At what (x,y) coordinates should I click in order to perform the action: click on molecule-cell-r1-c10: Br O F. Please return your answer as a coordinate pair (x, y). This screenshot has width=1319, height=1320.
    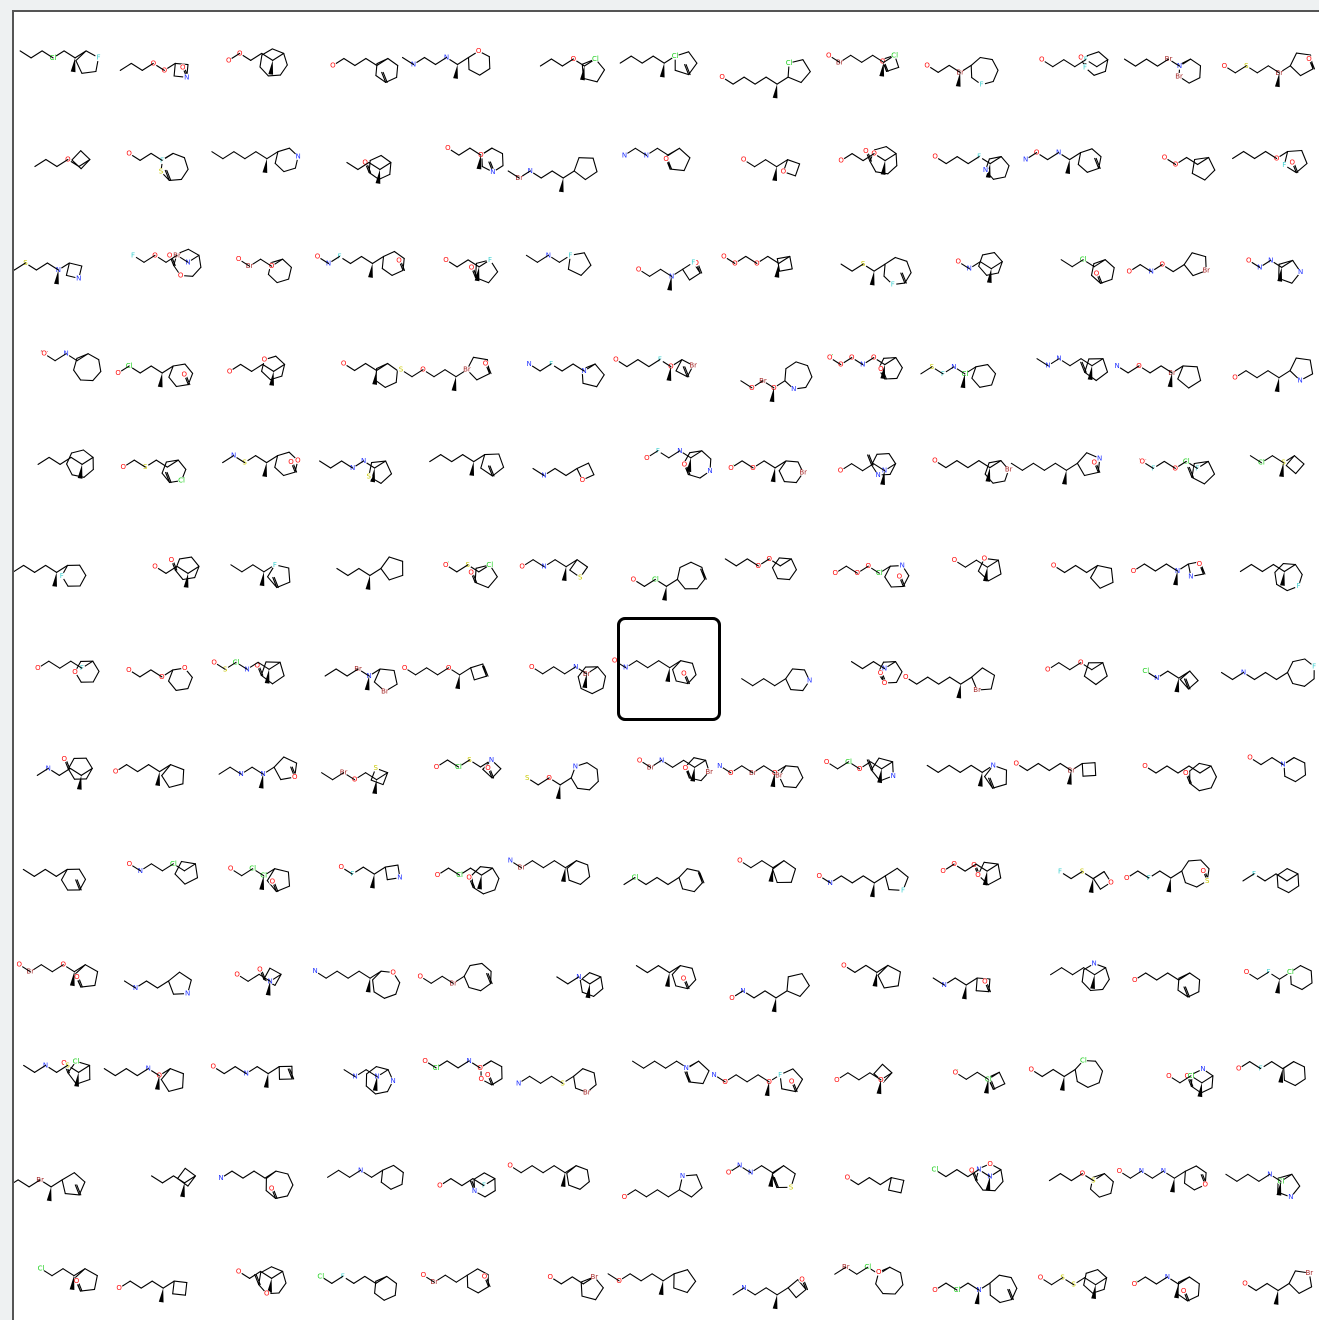
    Looking at the image, I should click on (976, 63).